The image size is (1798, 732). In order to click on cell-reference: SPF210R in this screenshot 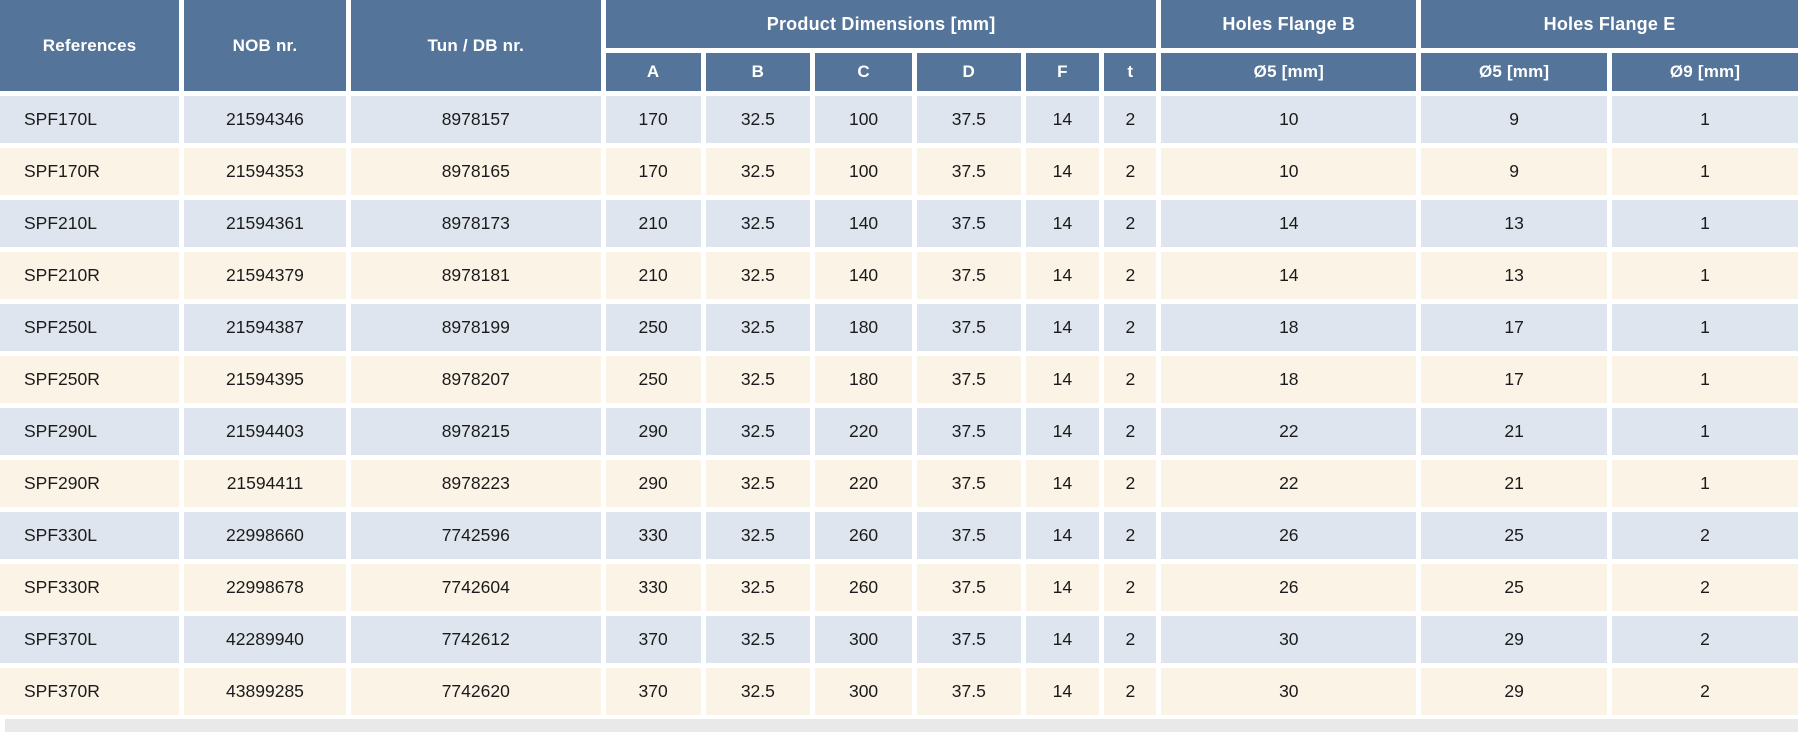, I will do `click(90, 275)`.